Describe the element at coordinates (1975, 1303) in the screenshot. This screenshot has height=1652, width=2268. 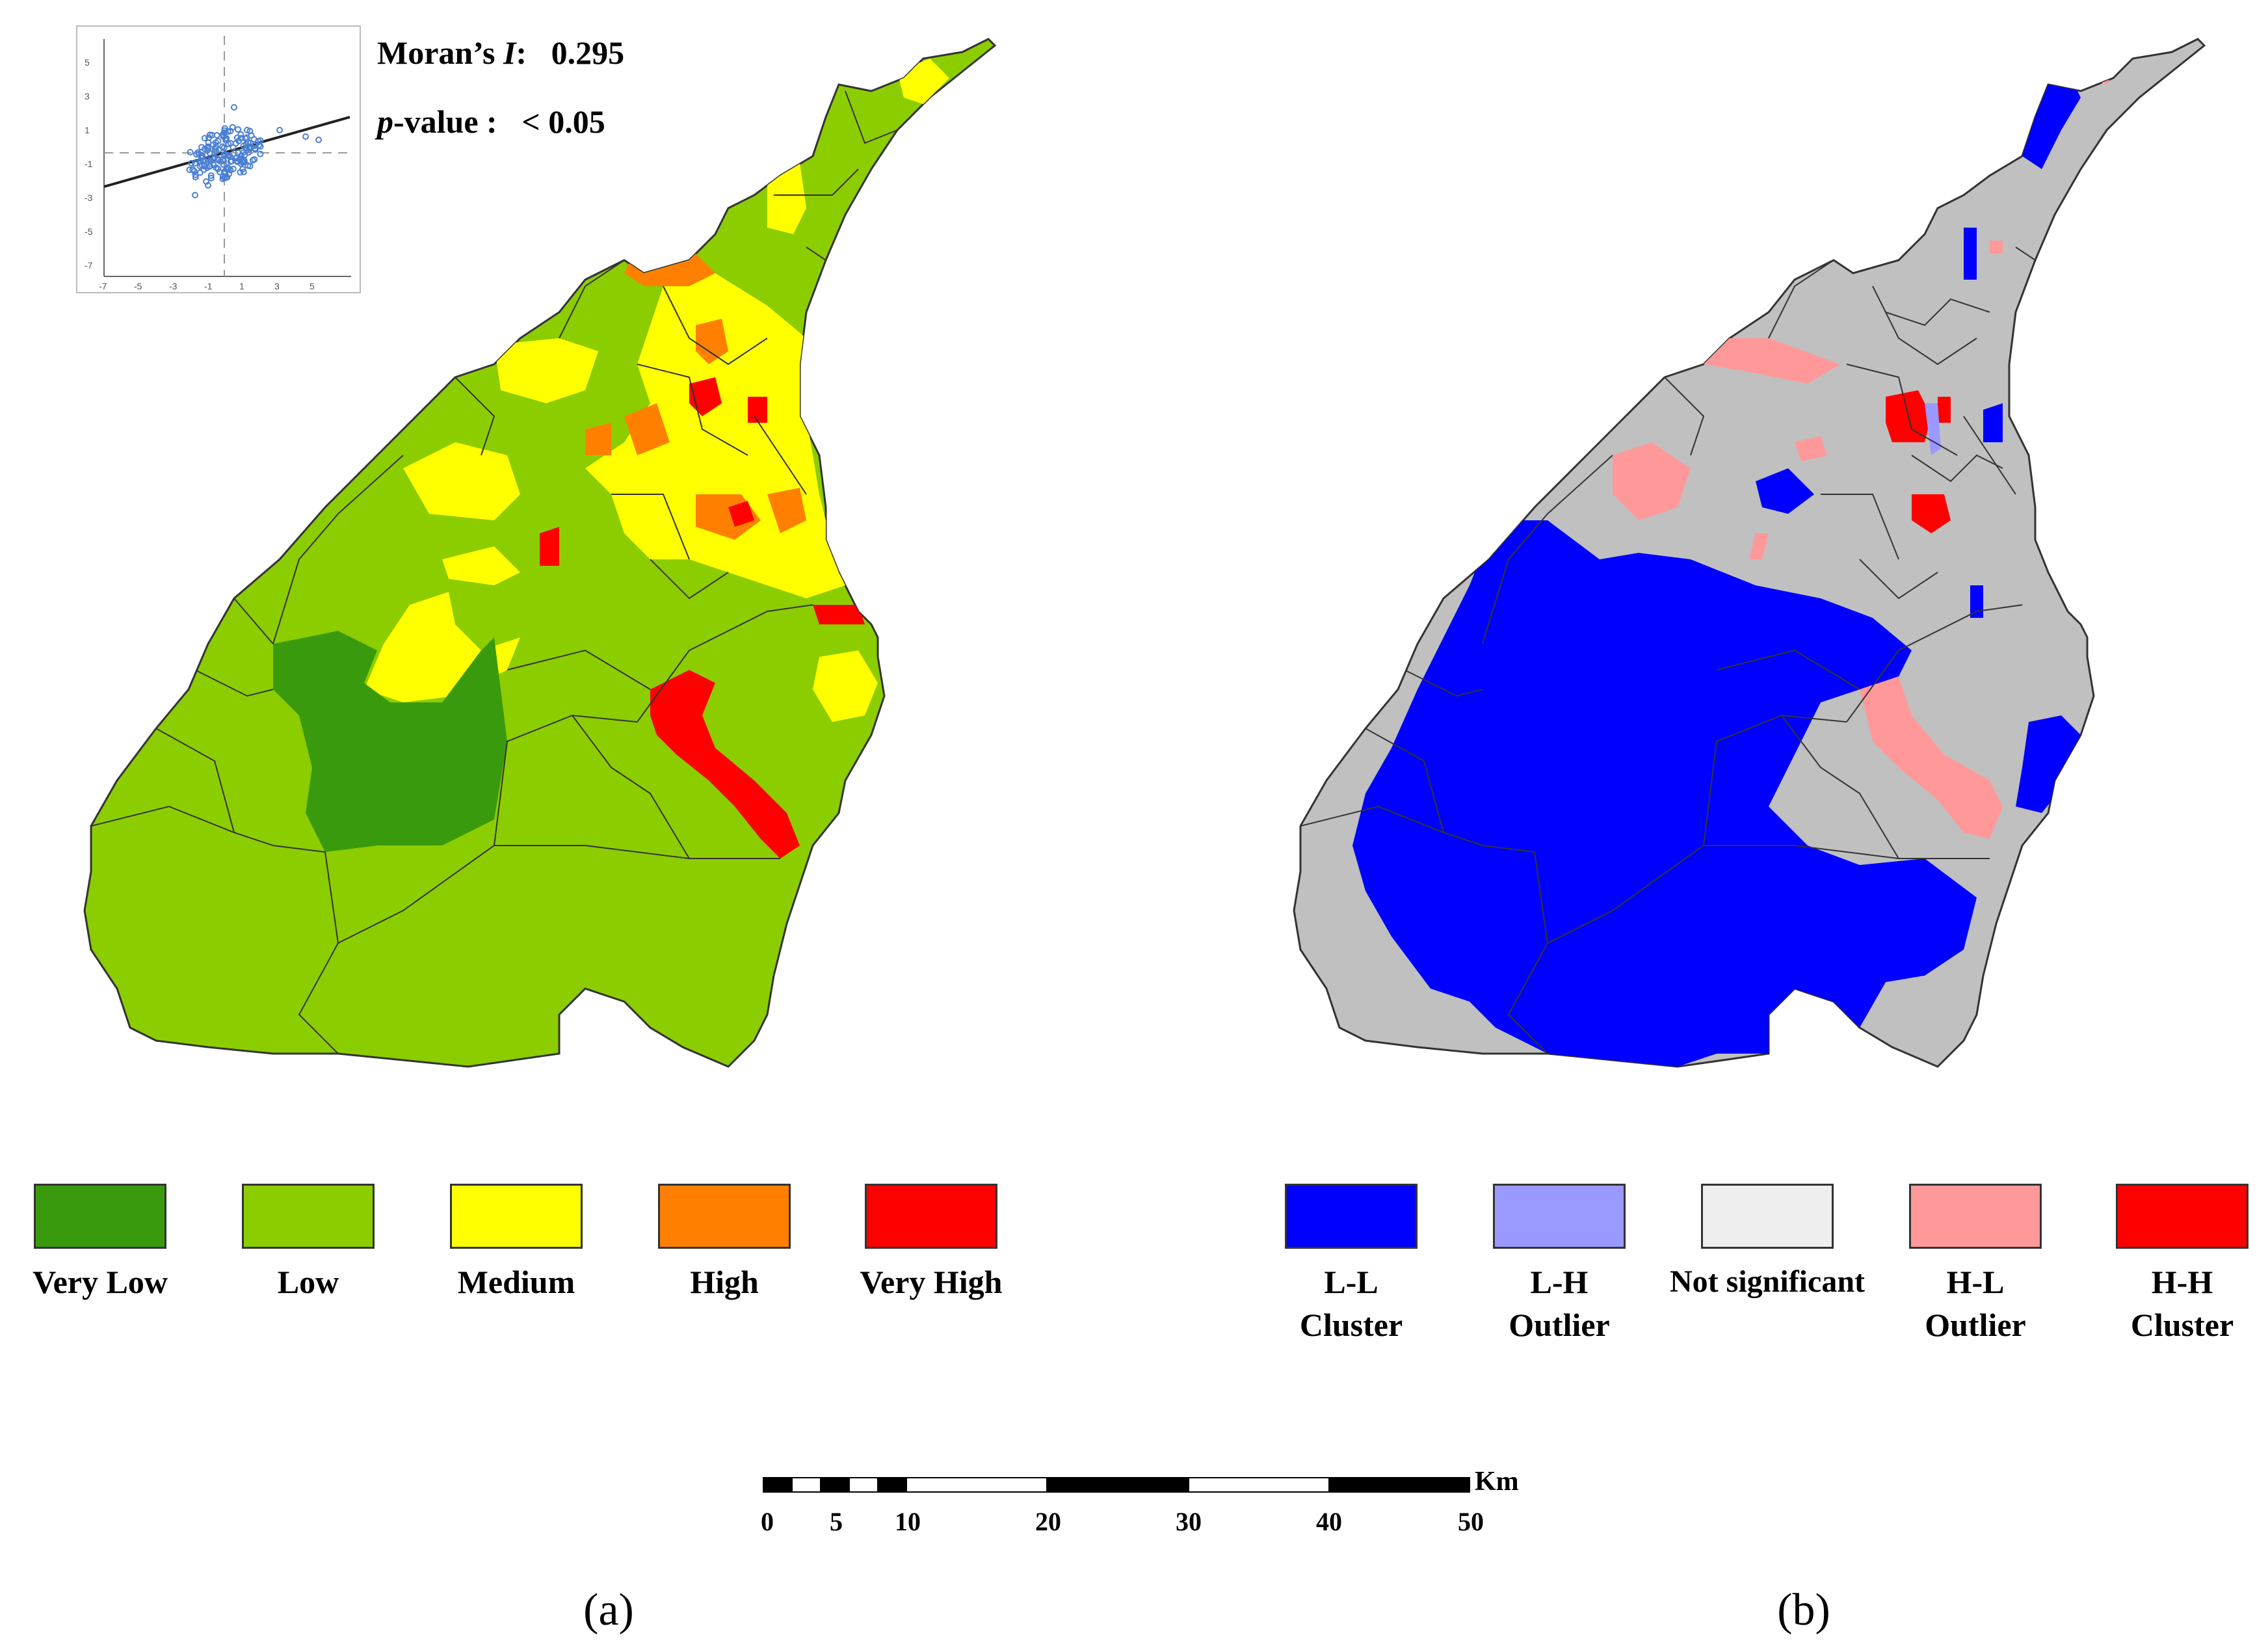
I see `legend-label-hl-outlier: H-L Outlier` at that location.